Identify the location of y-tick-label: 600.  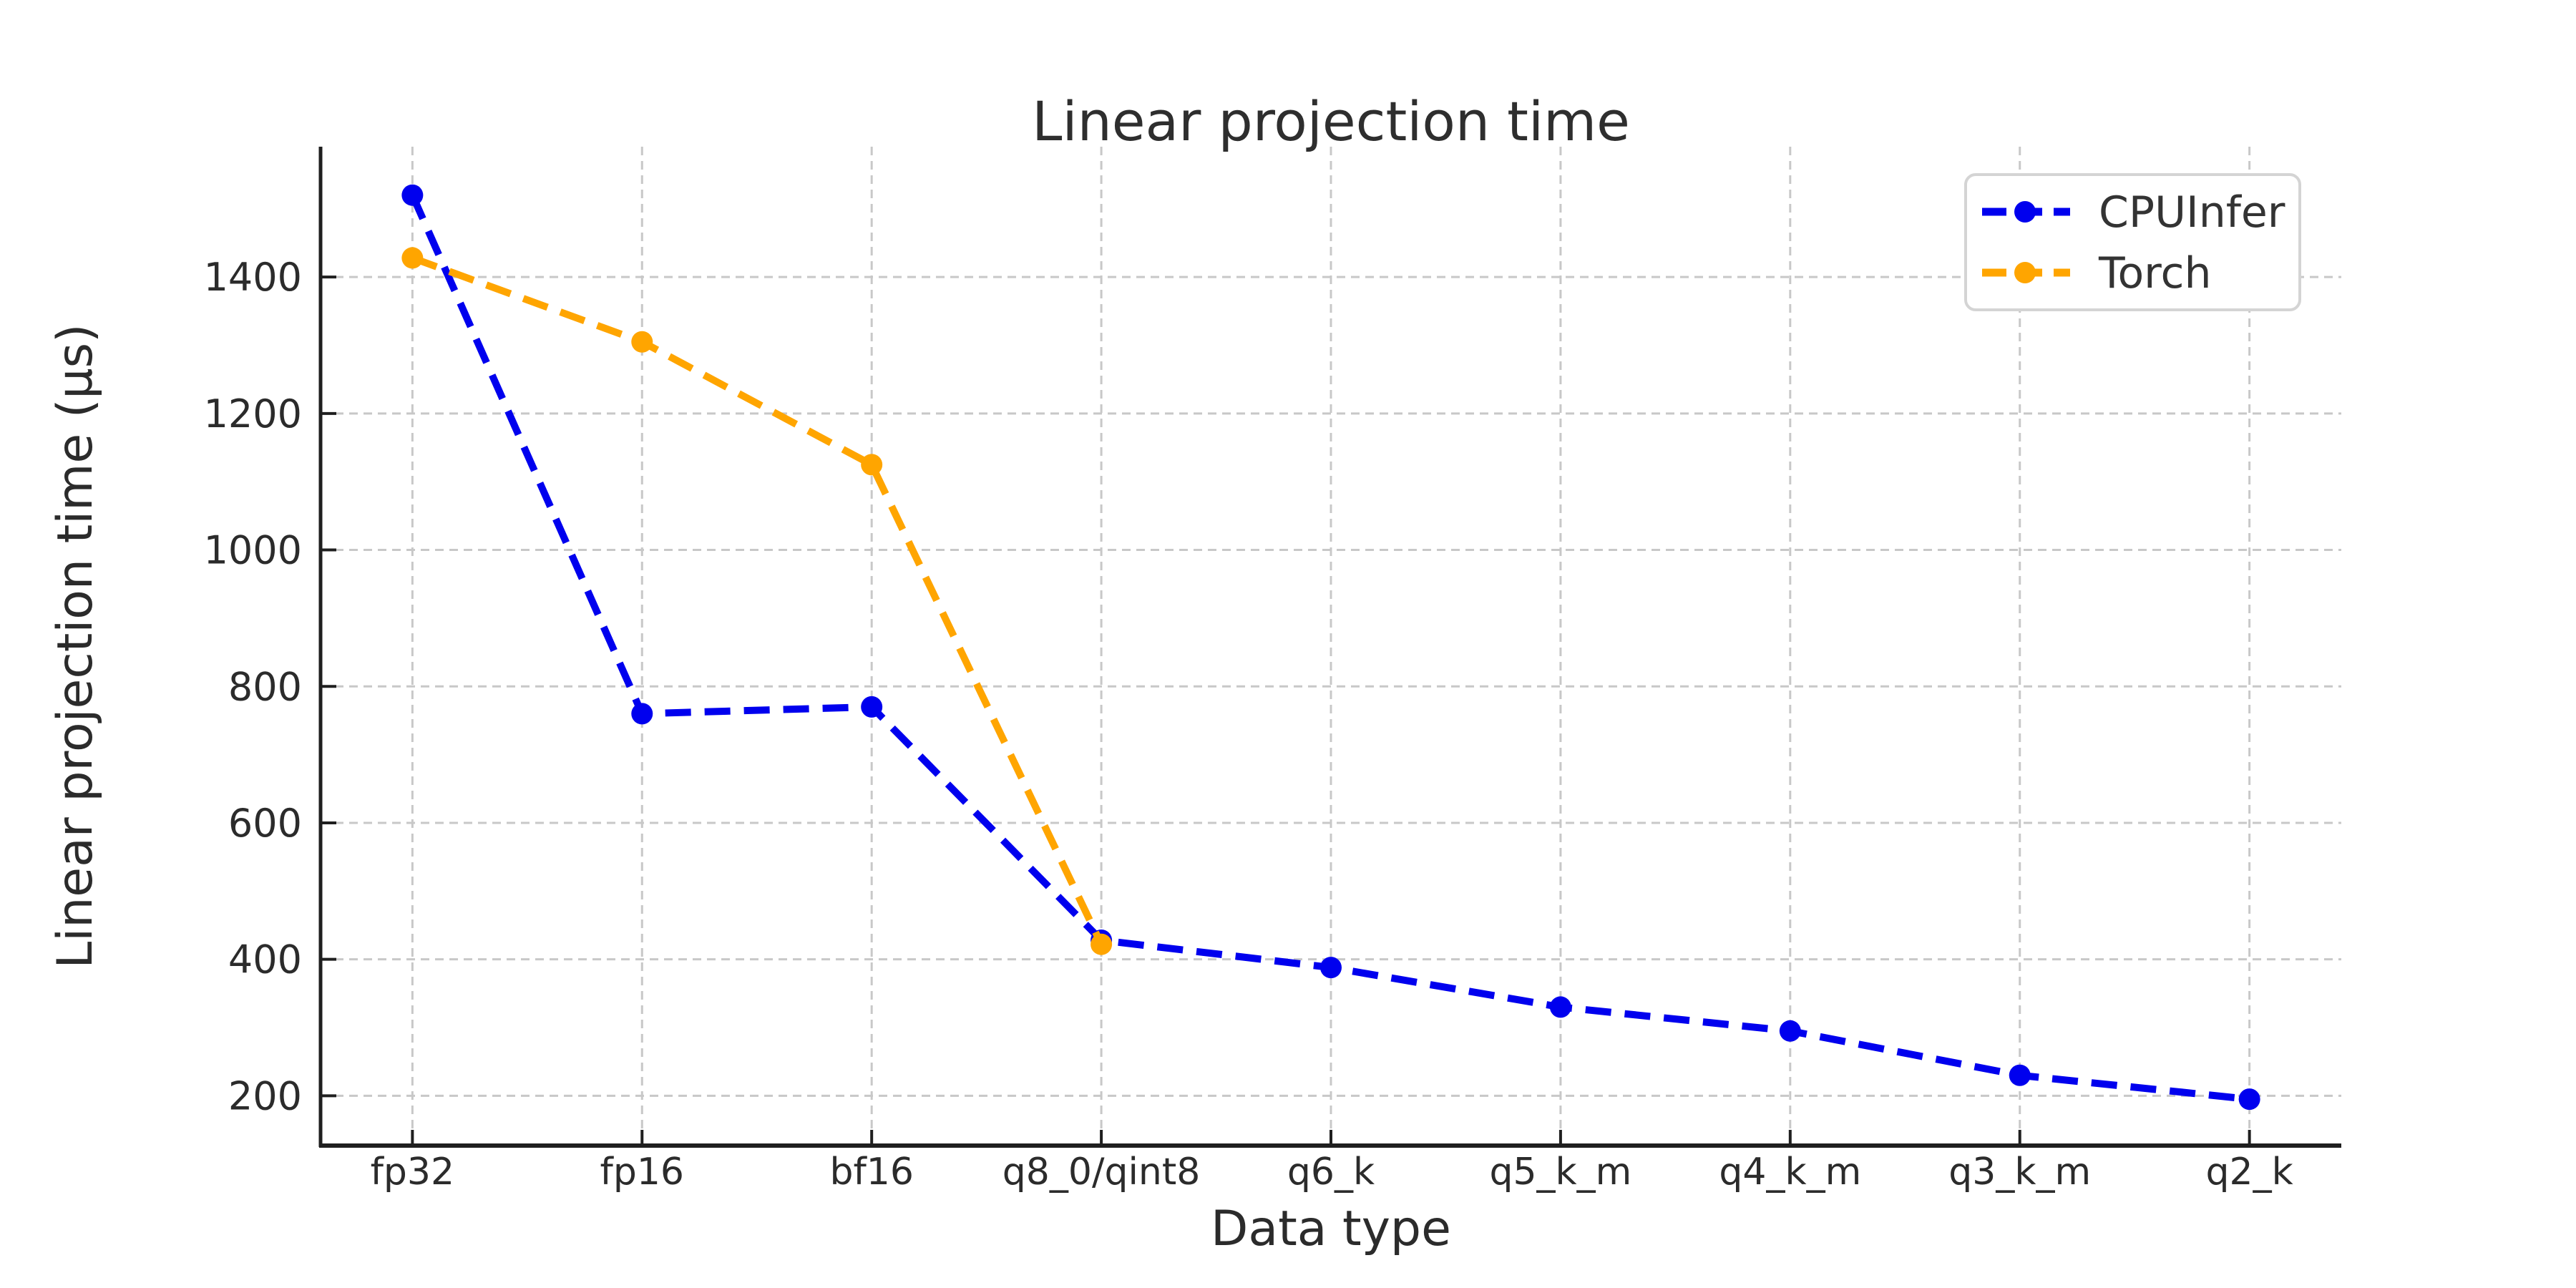
(265, 823).